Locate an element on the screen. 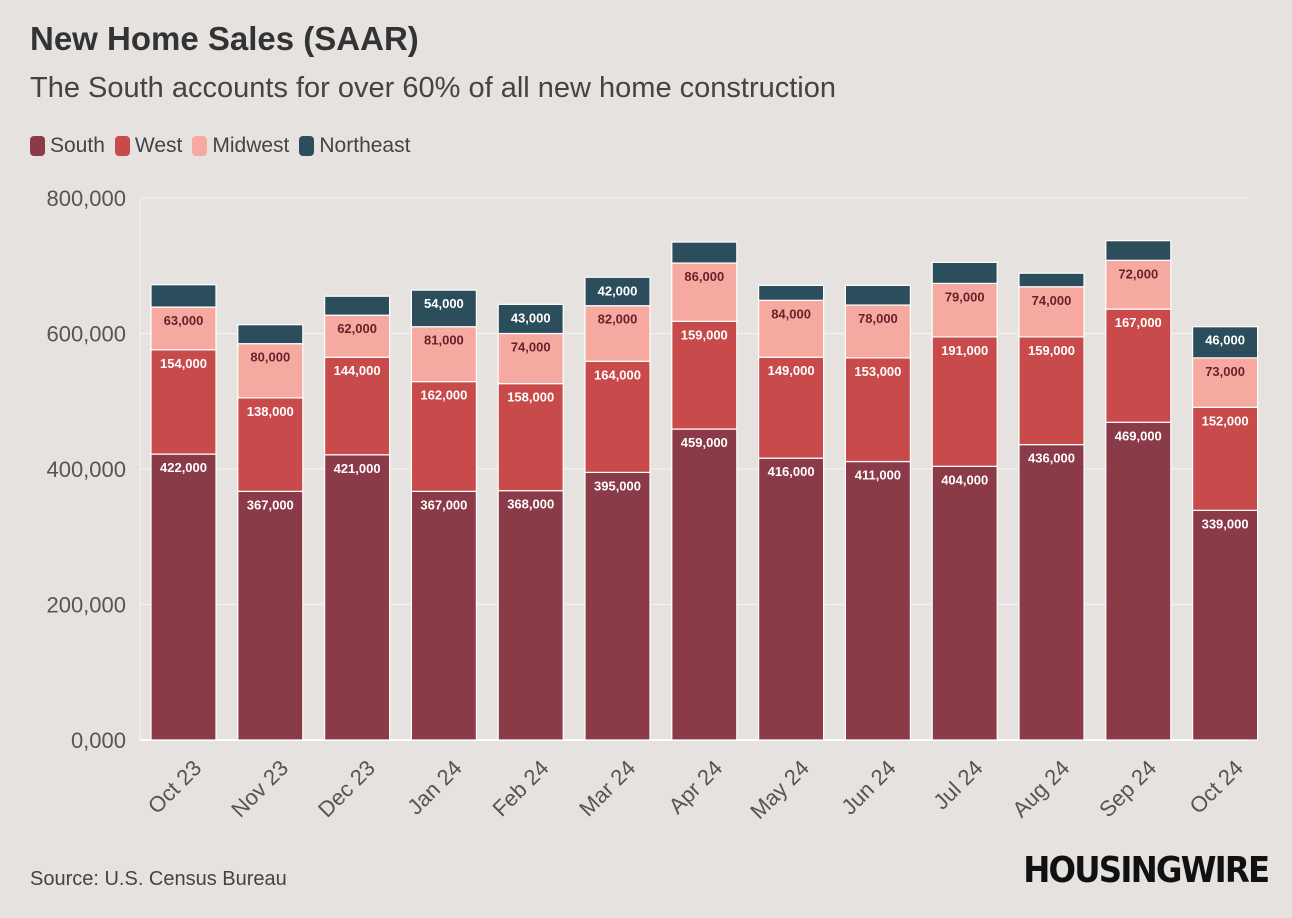 This screenshot has width=1292, height=918. legend-item-west: West is located at coordinates (148, 146).